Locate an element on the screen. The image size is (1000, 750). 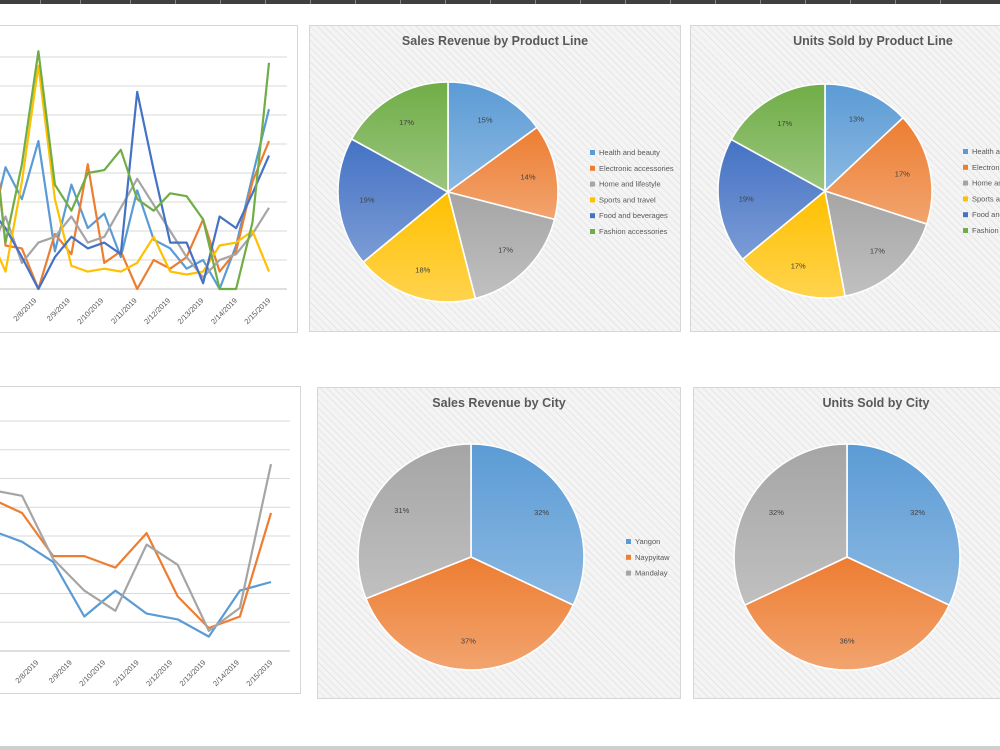
legend-label: Fashion accessories is located at coordinates (633, 231).